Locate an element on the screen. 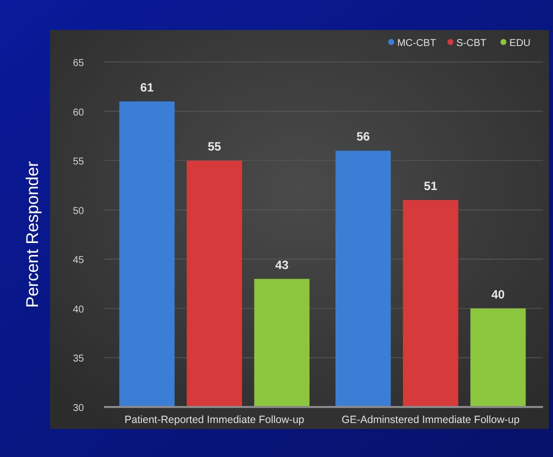 This screenshot has width=553, height=457. y-tick-label: 40 is located at coordinates (78, 310).